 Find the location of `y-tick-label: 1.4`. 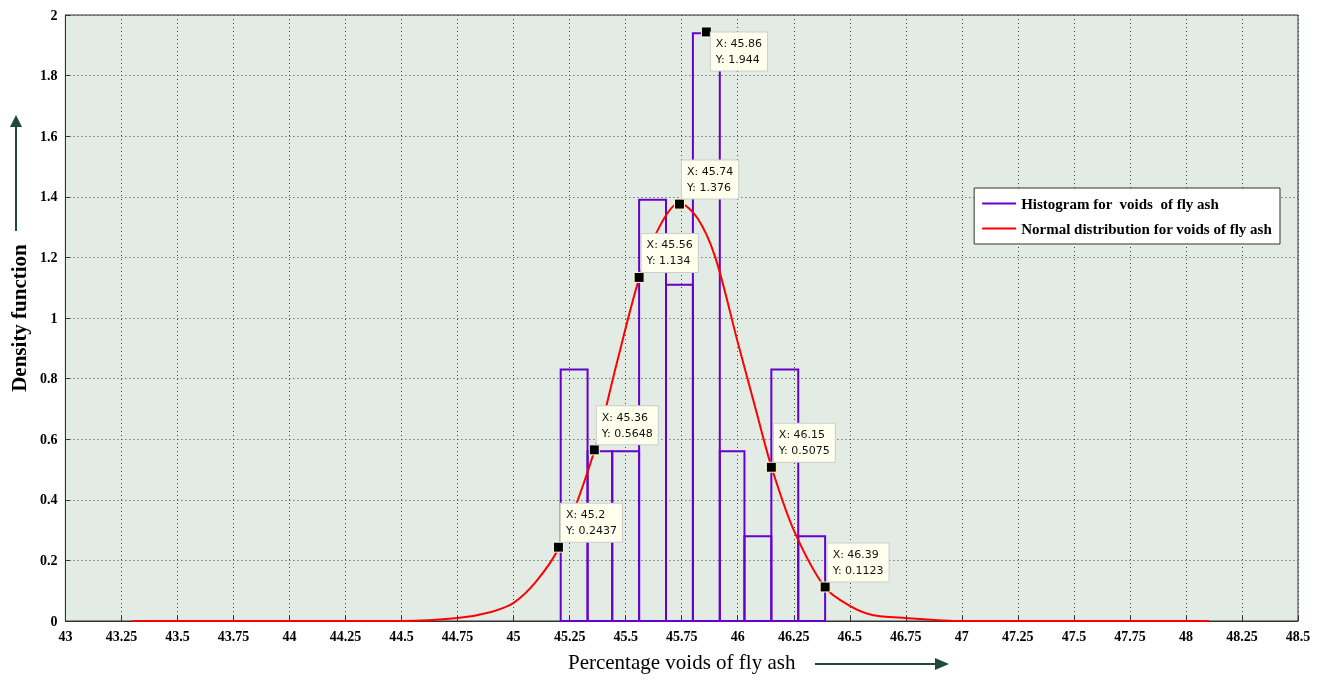

y-tick-label: 1.4 is located at coordinates (48, 197).